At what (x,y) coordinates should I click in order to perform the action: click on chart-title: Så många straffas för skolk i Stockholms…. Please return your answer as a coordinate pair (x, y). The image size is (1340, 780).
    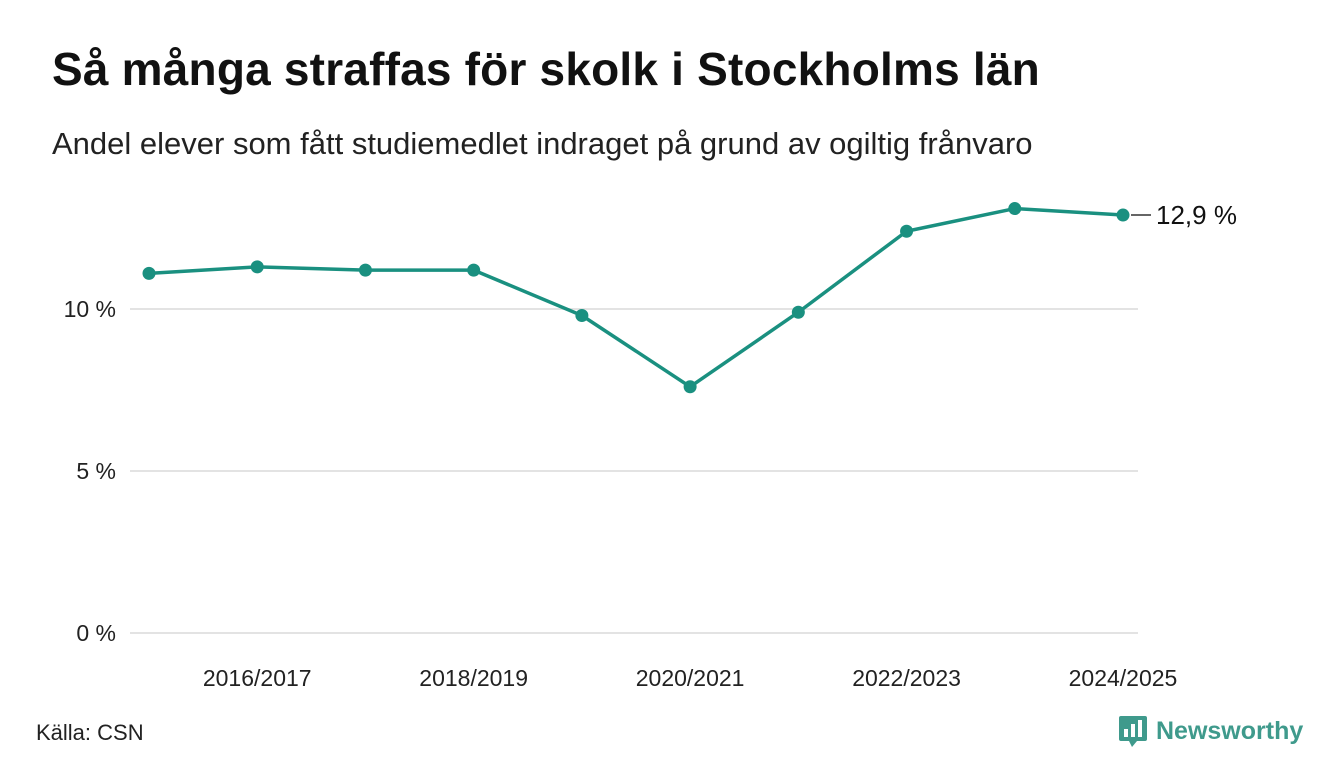
    Looking at the image, I should click on (546, 69).